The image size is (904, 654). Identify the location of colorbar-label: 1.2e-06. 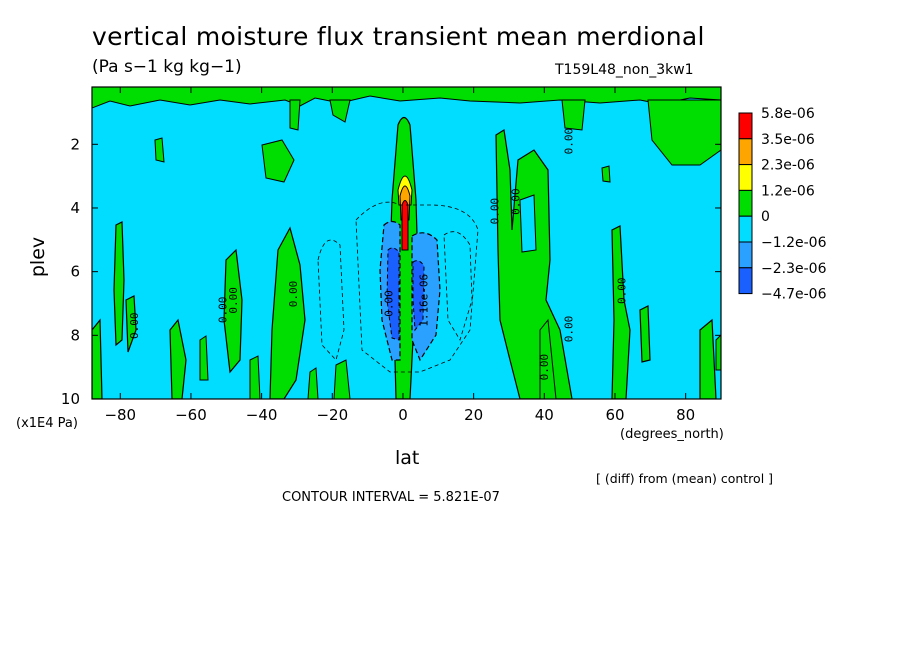
(788, 191).